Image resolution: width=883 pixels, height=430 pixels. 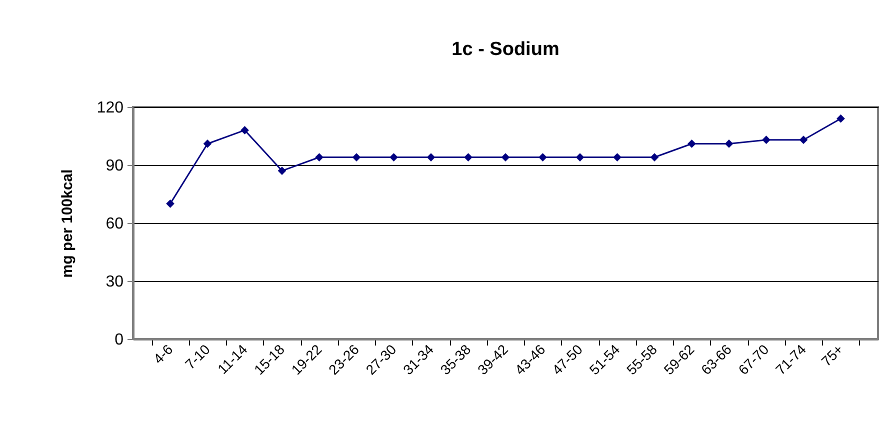 What do you see at coordinates (506, 49) in the screenshot?
I see `chart-title: 1c - Sodium` at bounding box center [506, 49].